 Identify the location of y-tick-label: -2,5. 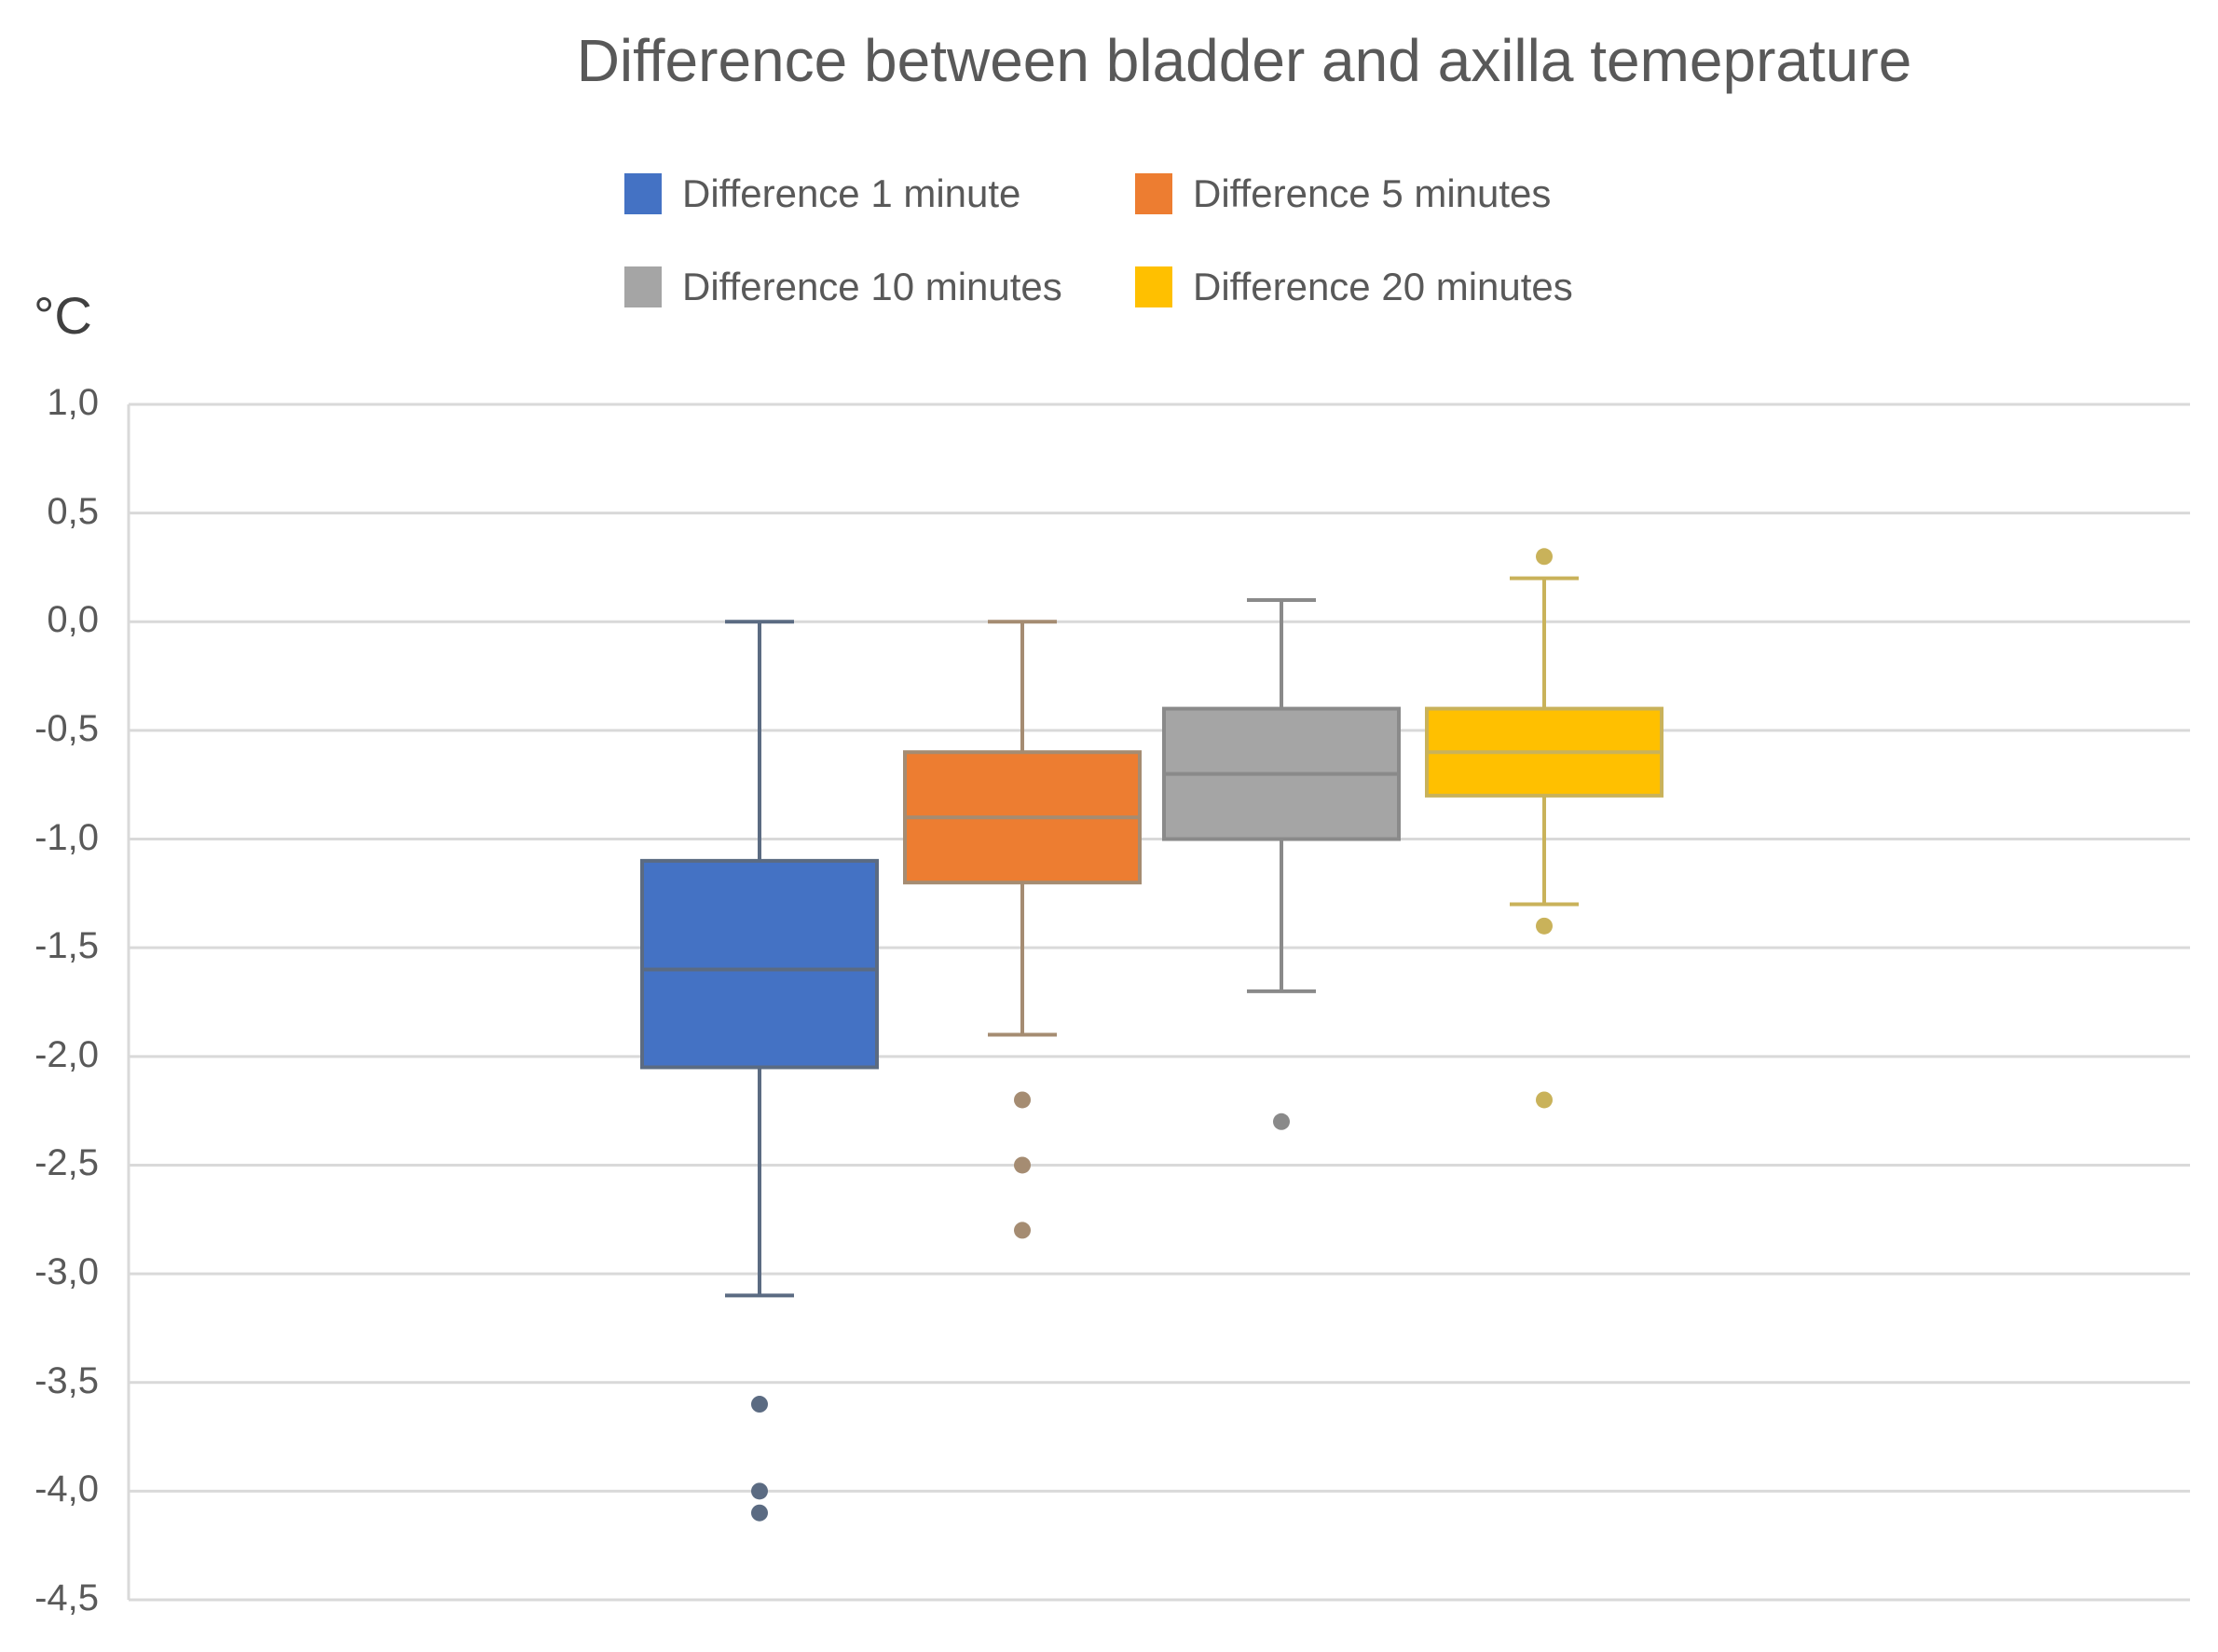
(66, 1163).